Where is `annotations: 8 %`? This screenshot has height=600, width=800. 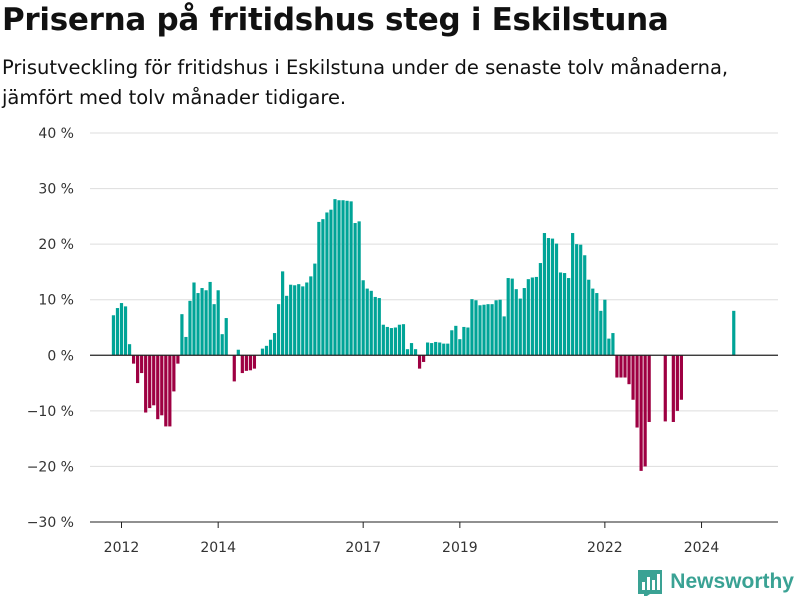 annotations: 8 % is located at coordinates (758, 2).